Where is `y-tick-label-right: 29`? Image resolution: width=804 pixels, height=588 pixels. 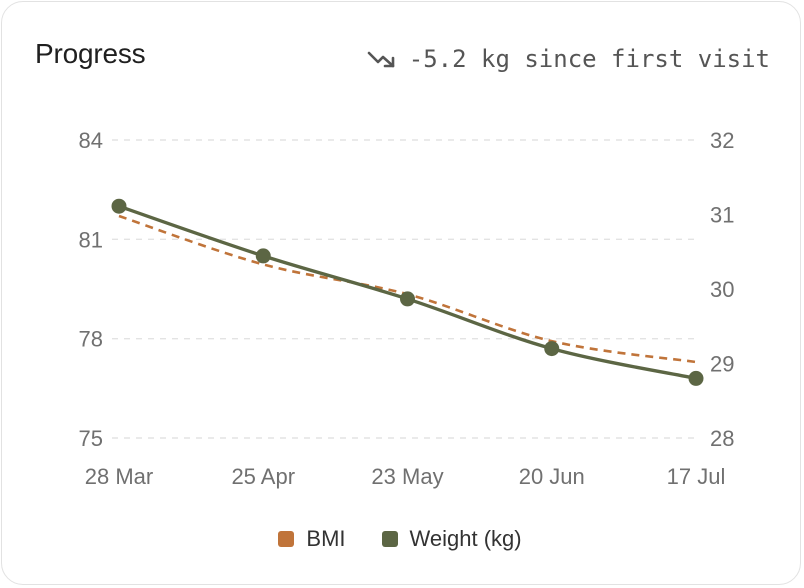 y-tick-label-right: 29 is located at coordinates (722, 364).